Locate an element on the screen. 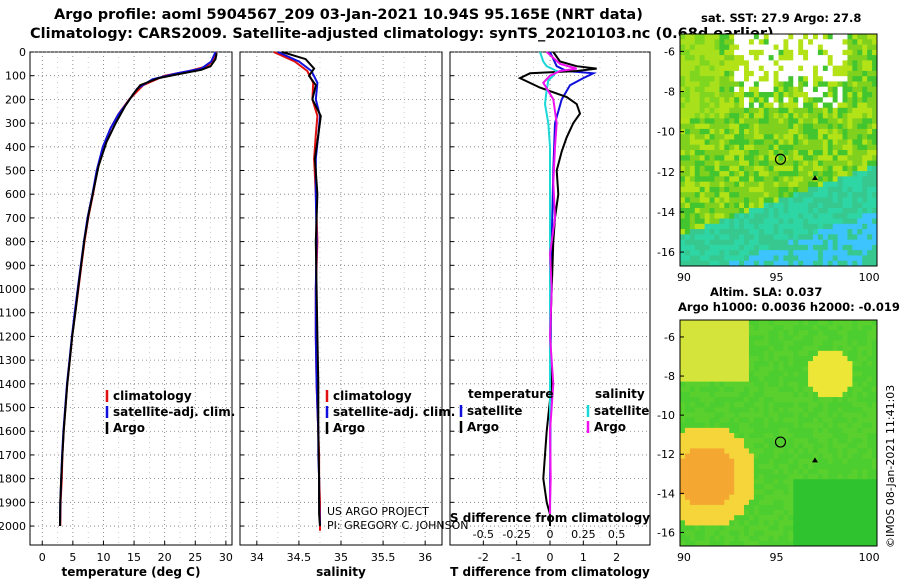 This screenshot has height=580, width=900. credit-text: ©IMOS 08-Jan-2021 11:41:03 is located at coordinates (890, 466).